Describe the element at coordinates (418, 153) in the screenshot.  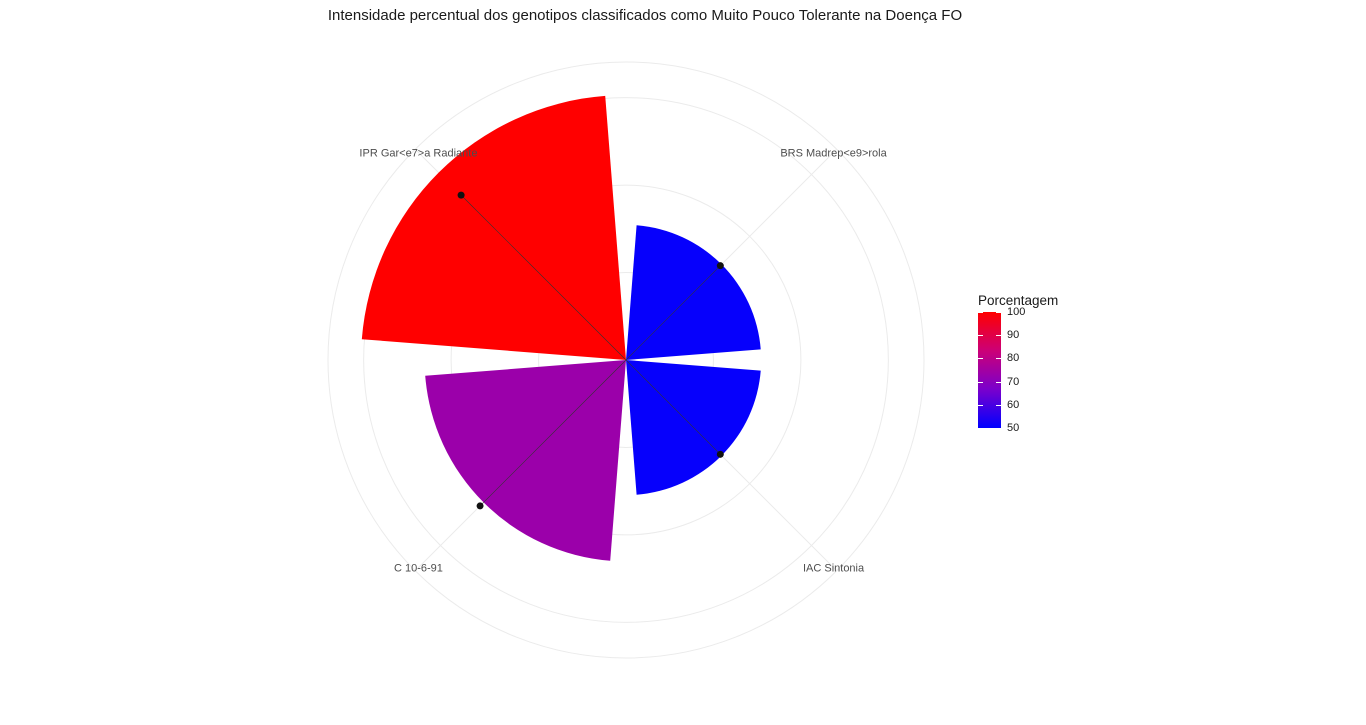
I see `category-label: IPR Gar<e7>a Radiante` at that location.